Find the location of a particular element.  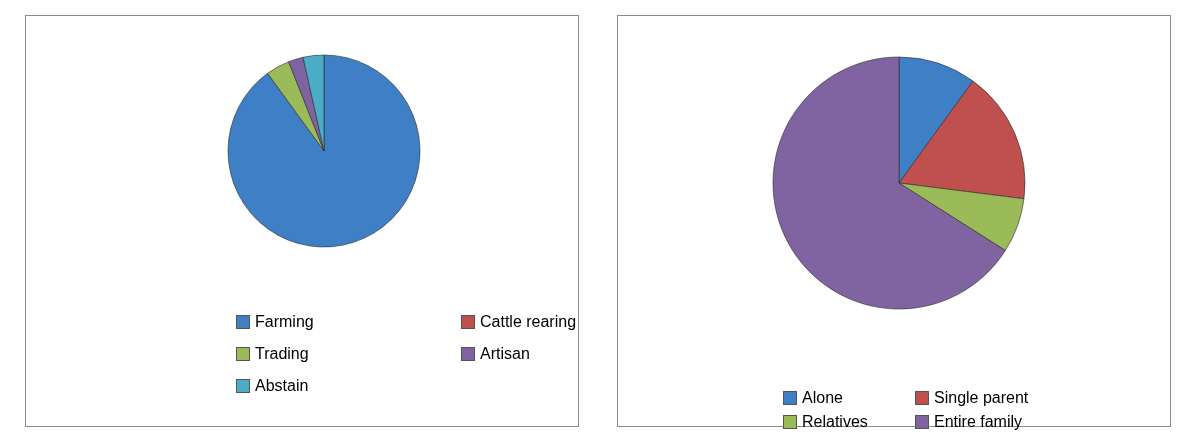

pie-slice is located at coordinates (324, 151).